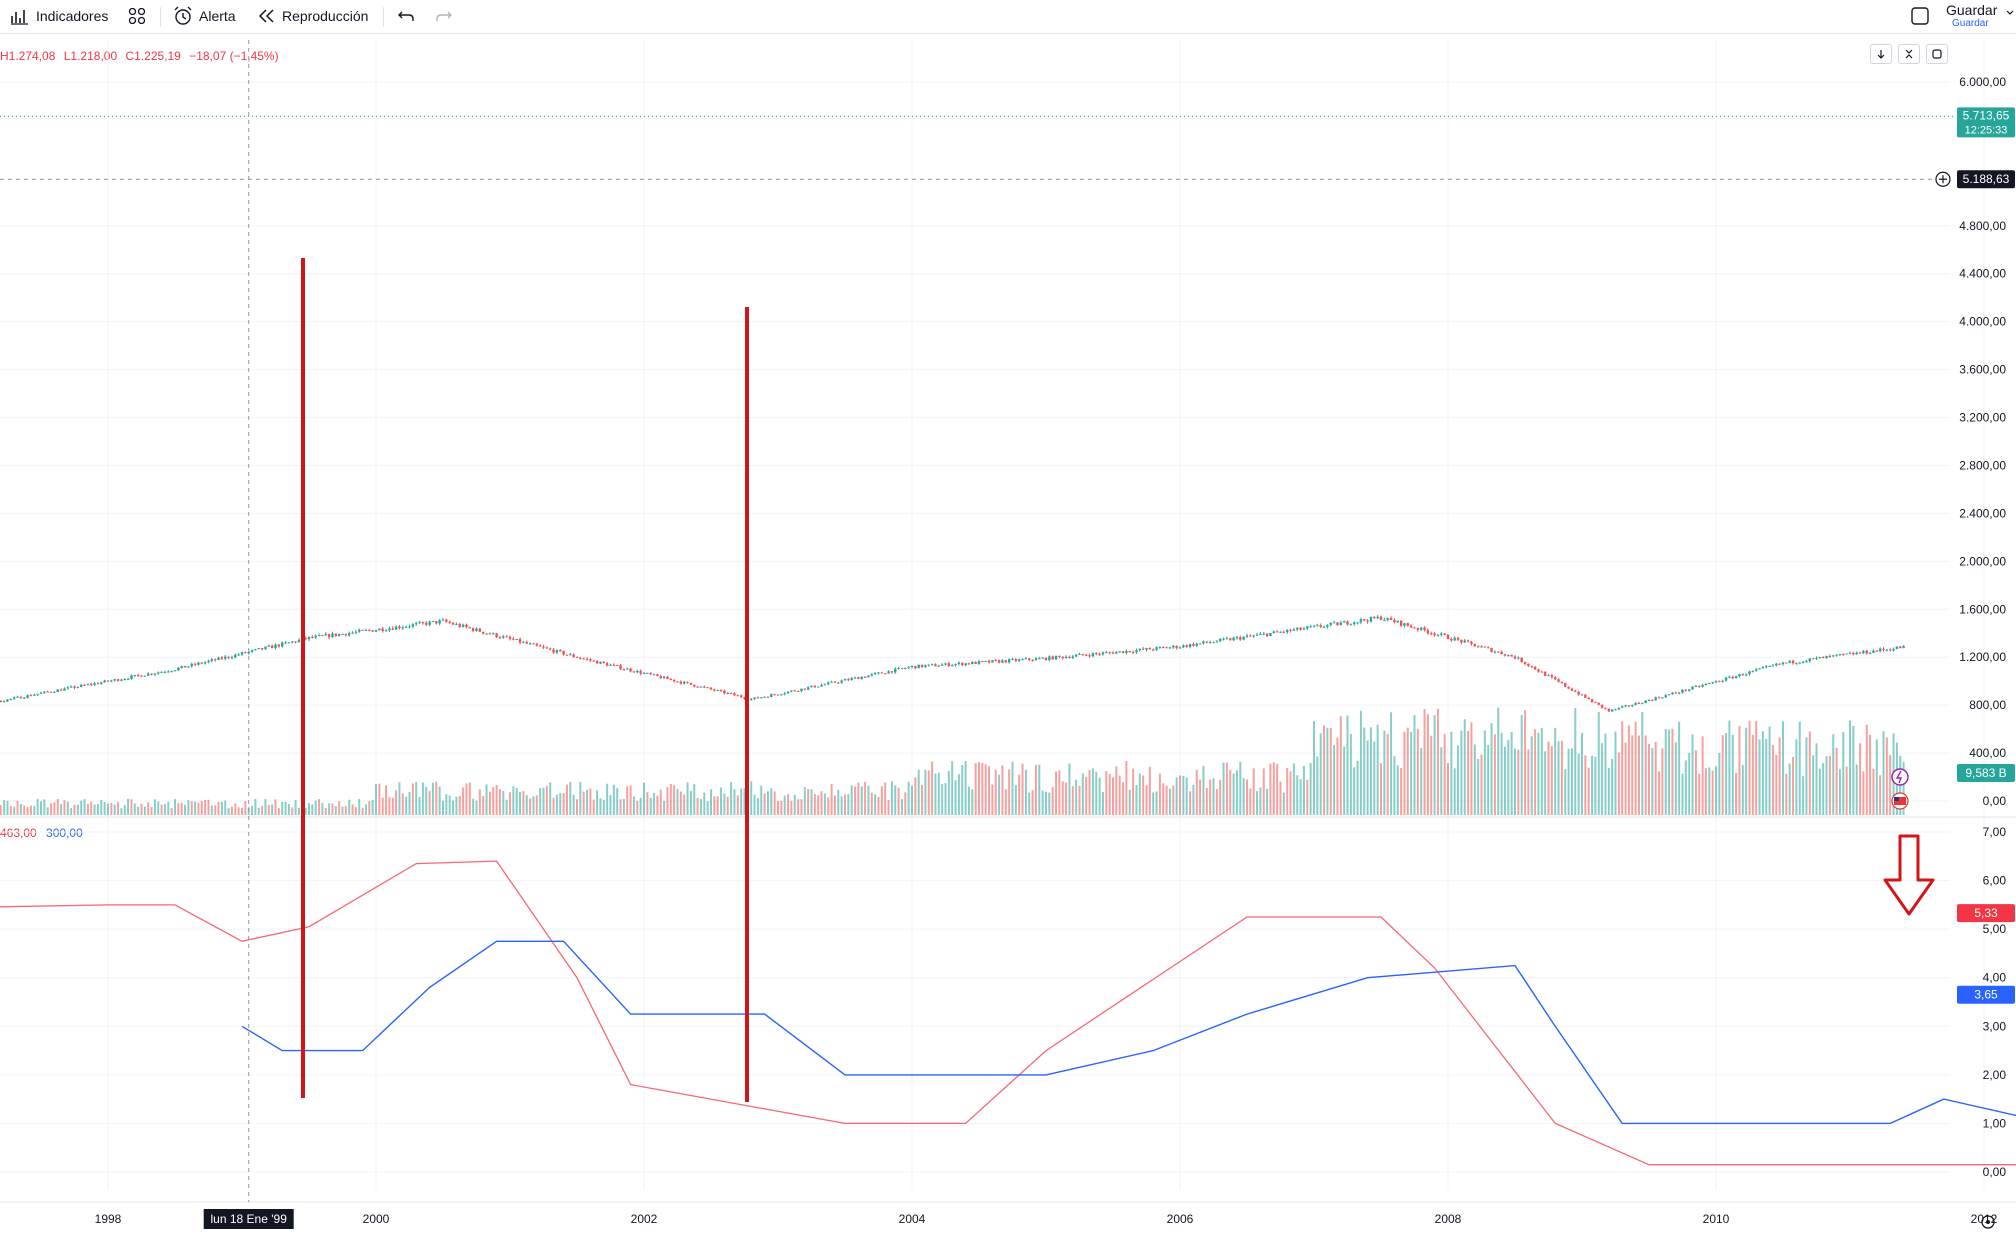 The width and height of the screenshot is (2016, 1237). Describe the element at coordinates (1881, 54) in the screenshot. I see `move-pane-down-button` at that location.